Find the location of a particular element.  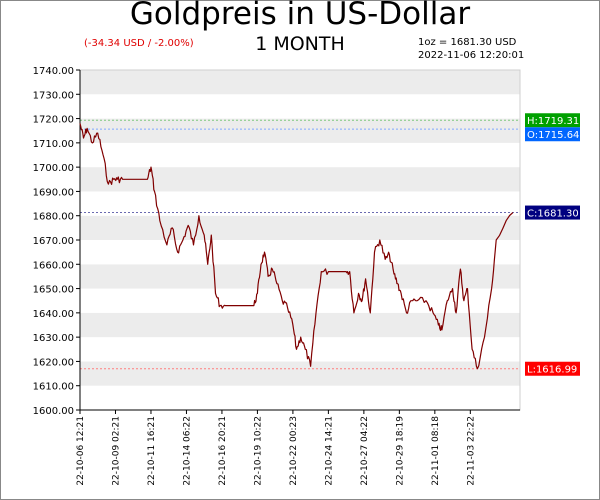

x-tick-label: 22-10-27 04:22 is located at coordinates (365, 451).